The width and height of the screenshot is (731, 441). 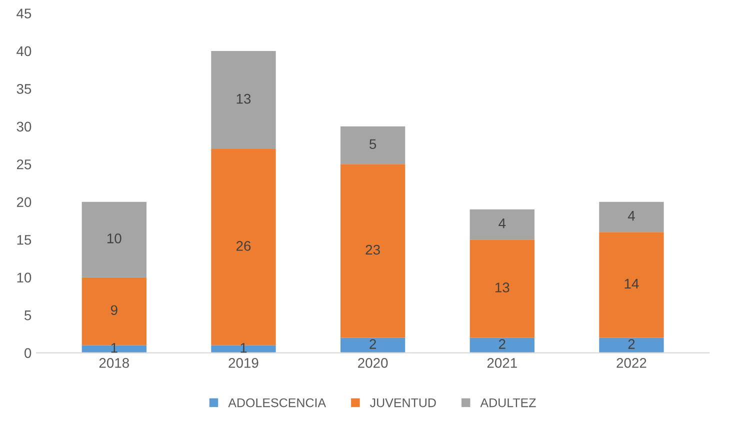 What do you see at coordinates (631, 363) in the screenshot?
I see `x-tick-label: 2022` at bounding box center [631, 363].